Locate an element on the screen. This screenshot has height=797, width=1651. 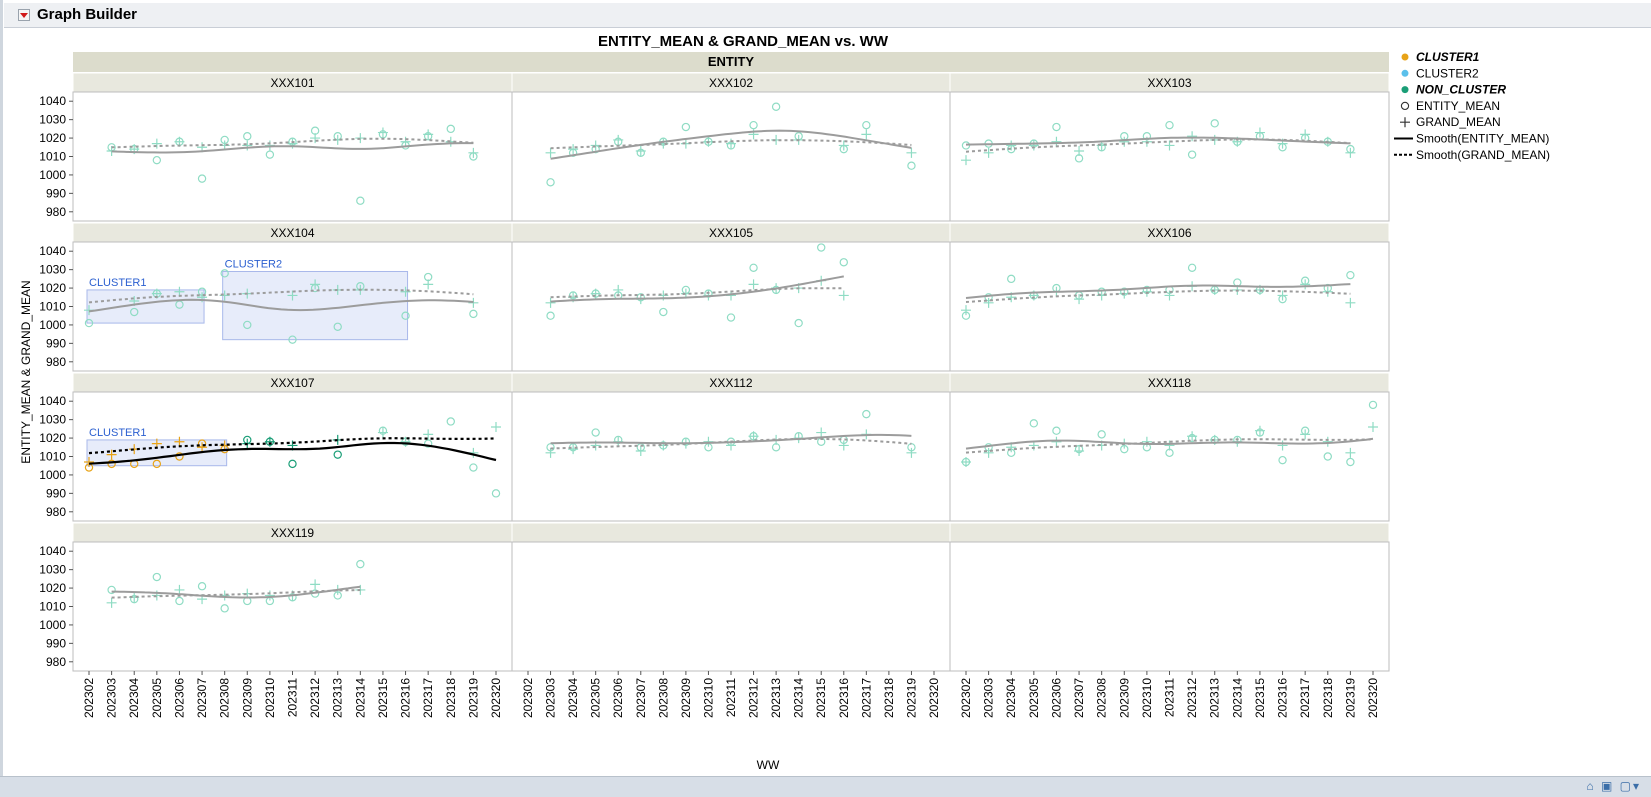
legend-item: Smooth(ENTITY_MEAN) is located at coordinates (1471, 139).